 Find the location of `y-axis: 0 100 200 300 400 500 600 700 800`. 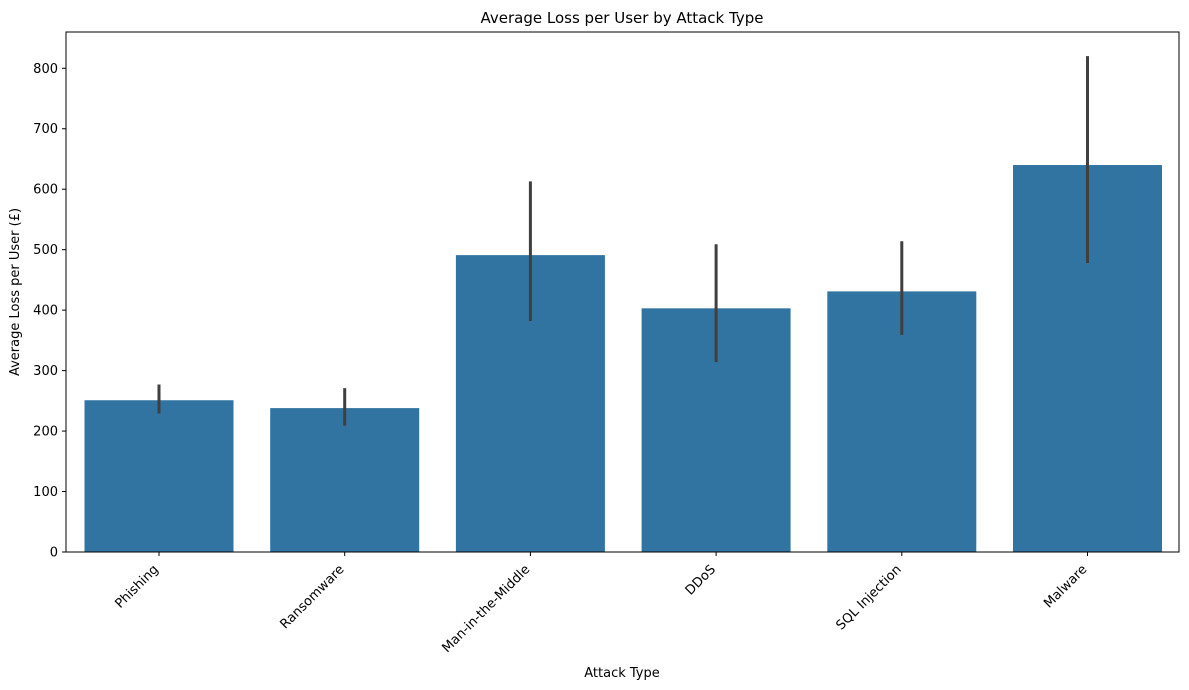

y-axis: 0 100 200 300 400 500 600 700 800 is located at coordinates (49, 311).